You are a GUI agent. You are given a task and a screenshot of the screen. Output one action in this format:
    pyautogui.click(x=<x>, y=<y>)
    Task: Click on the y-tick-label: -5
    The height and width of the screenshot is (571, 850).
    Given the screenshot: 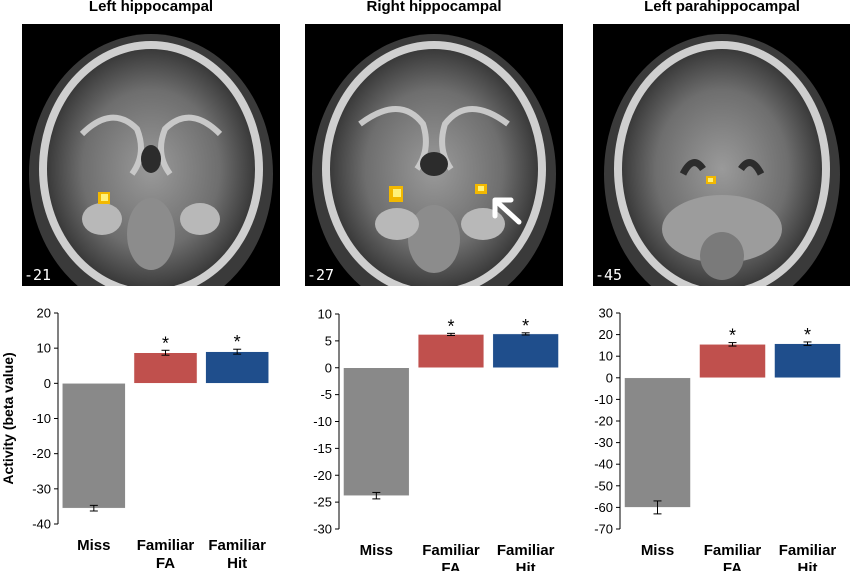 What is the action you would take?
    pyautogui.click(x=326, y=394)
    